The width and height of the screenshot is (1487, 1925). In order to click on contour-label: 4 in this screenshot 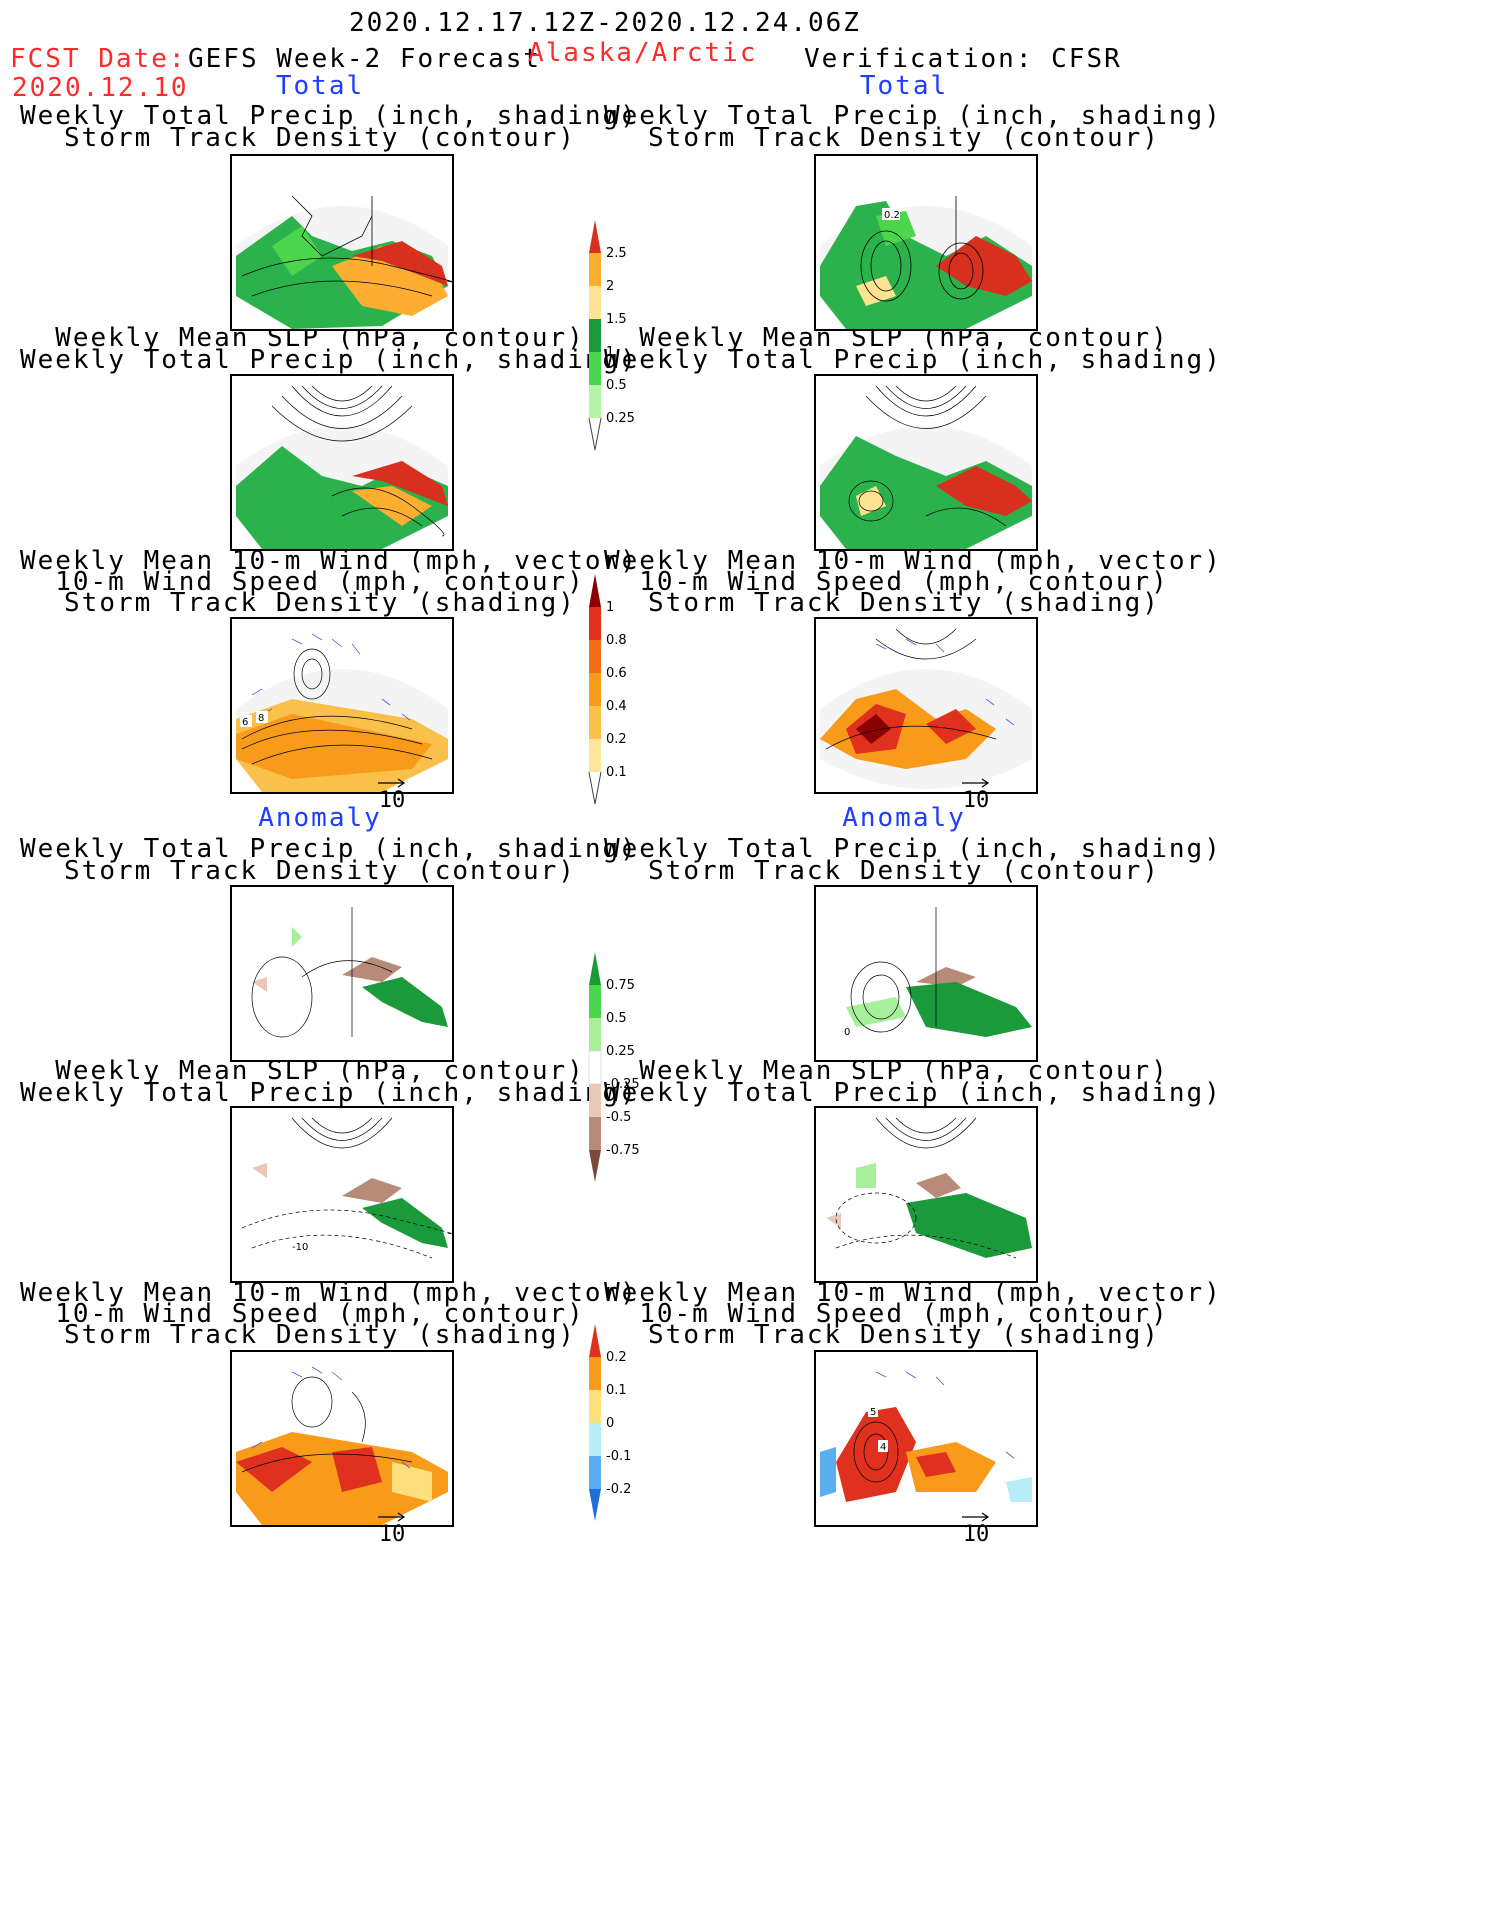, I will do `click(883, 1447)`.